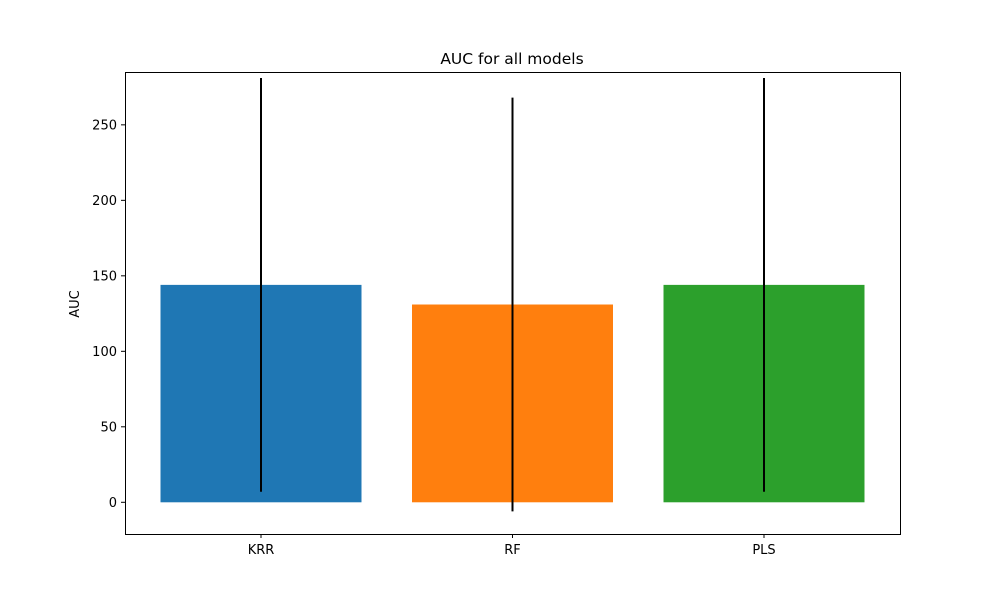  What do you see at coordinates (511, 59) in the screenshot?
I see `chart-title: AUC for all models` at bounding box center [511, 59].